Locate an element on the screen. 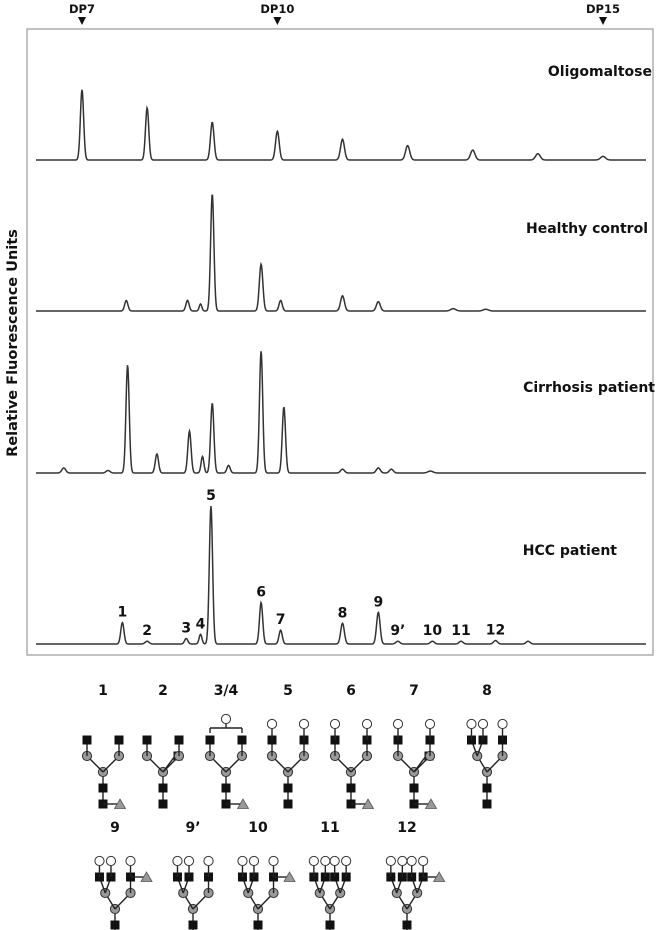 Image resolution: width=667 pixels, height=930 pixels. glycan-label: 10 is located at coordinates (258, 828).